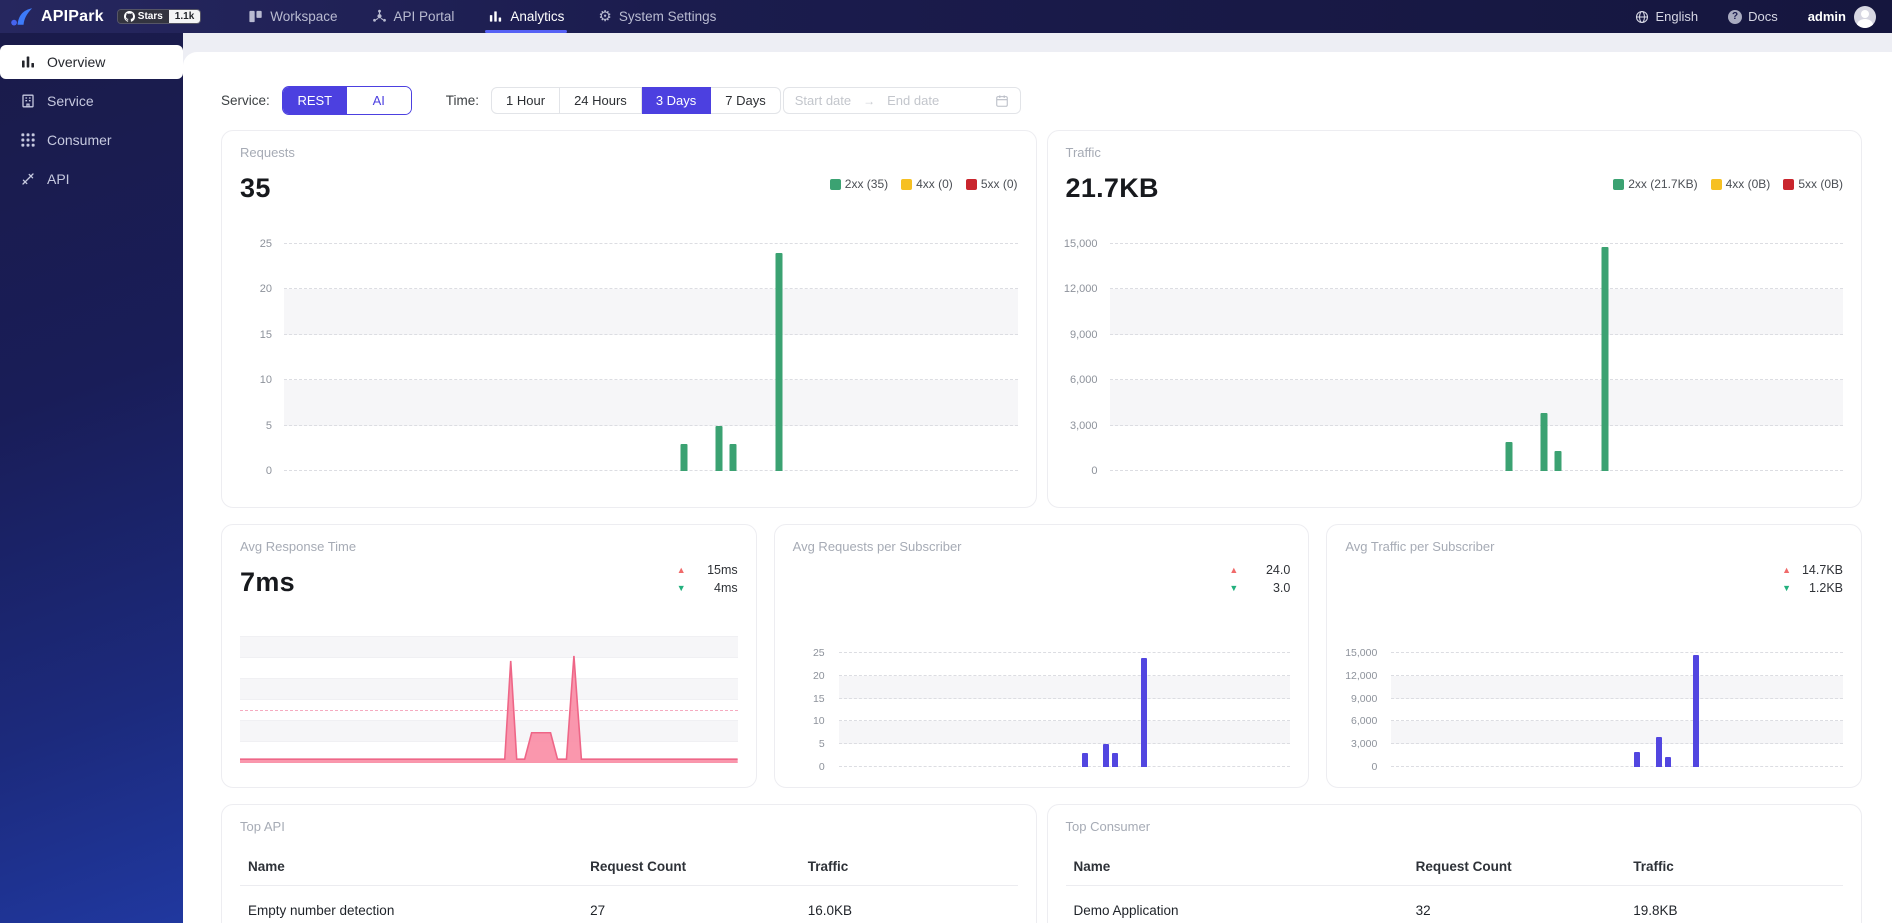 This screenshot has height=923, width=1892. I want to click on sidebar-item-label: API, so click(58, 179).